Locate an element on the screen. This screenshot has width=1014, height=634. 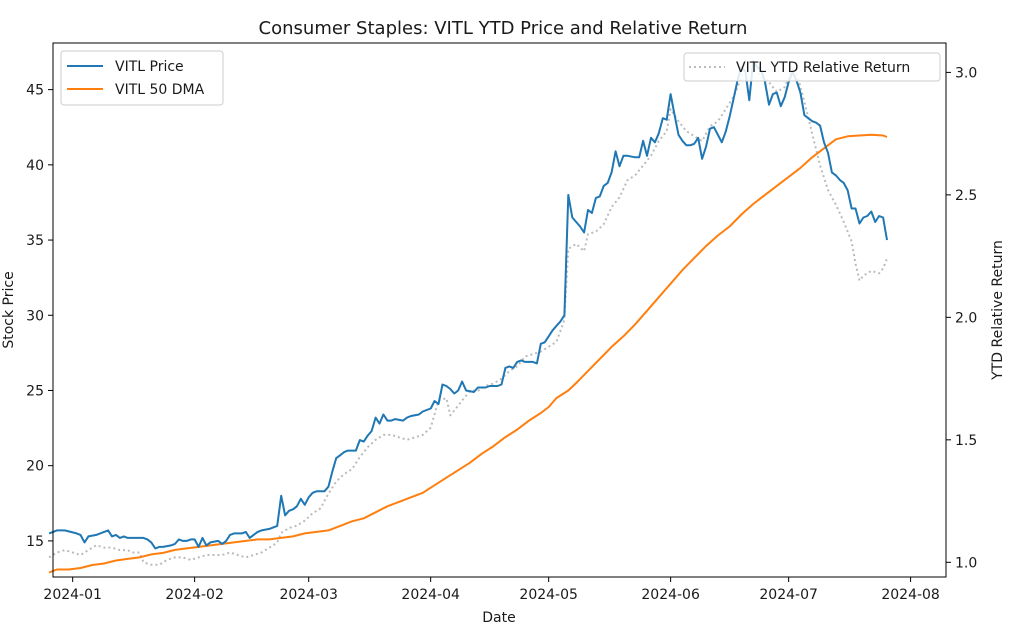
y2-tick-label: 2.5 is located at coordinates (966, 196).